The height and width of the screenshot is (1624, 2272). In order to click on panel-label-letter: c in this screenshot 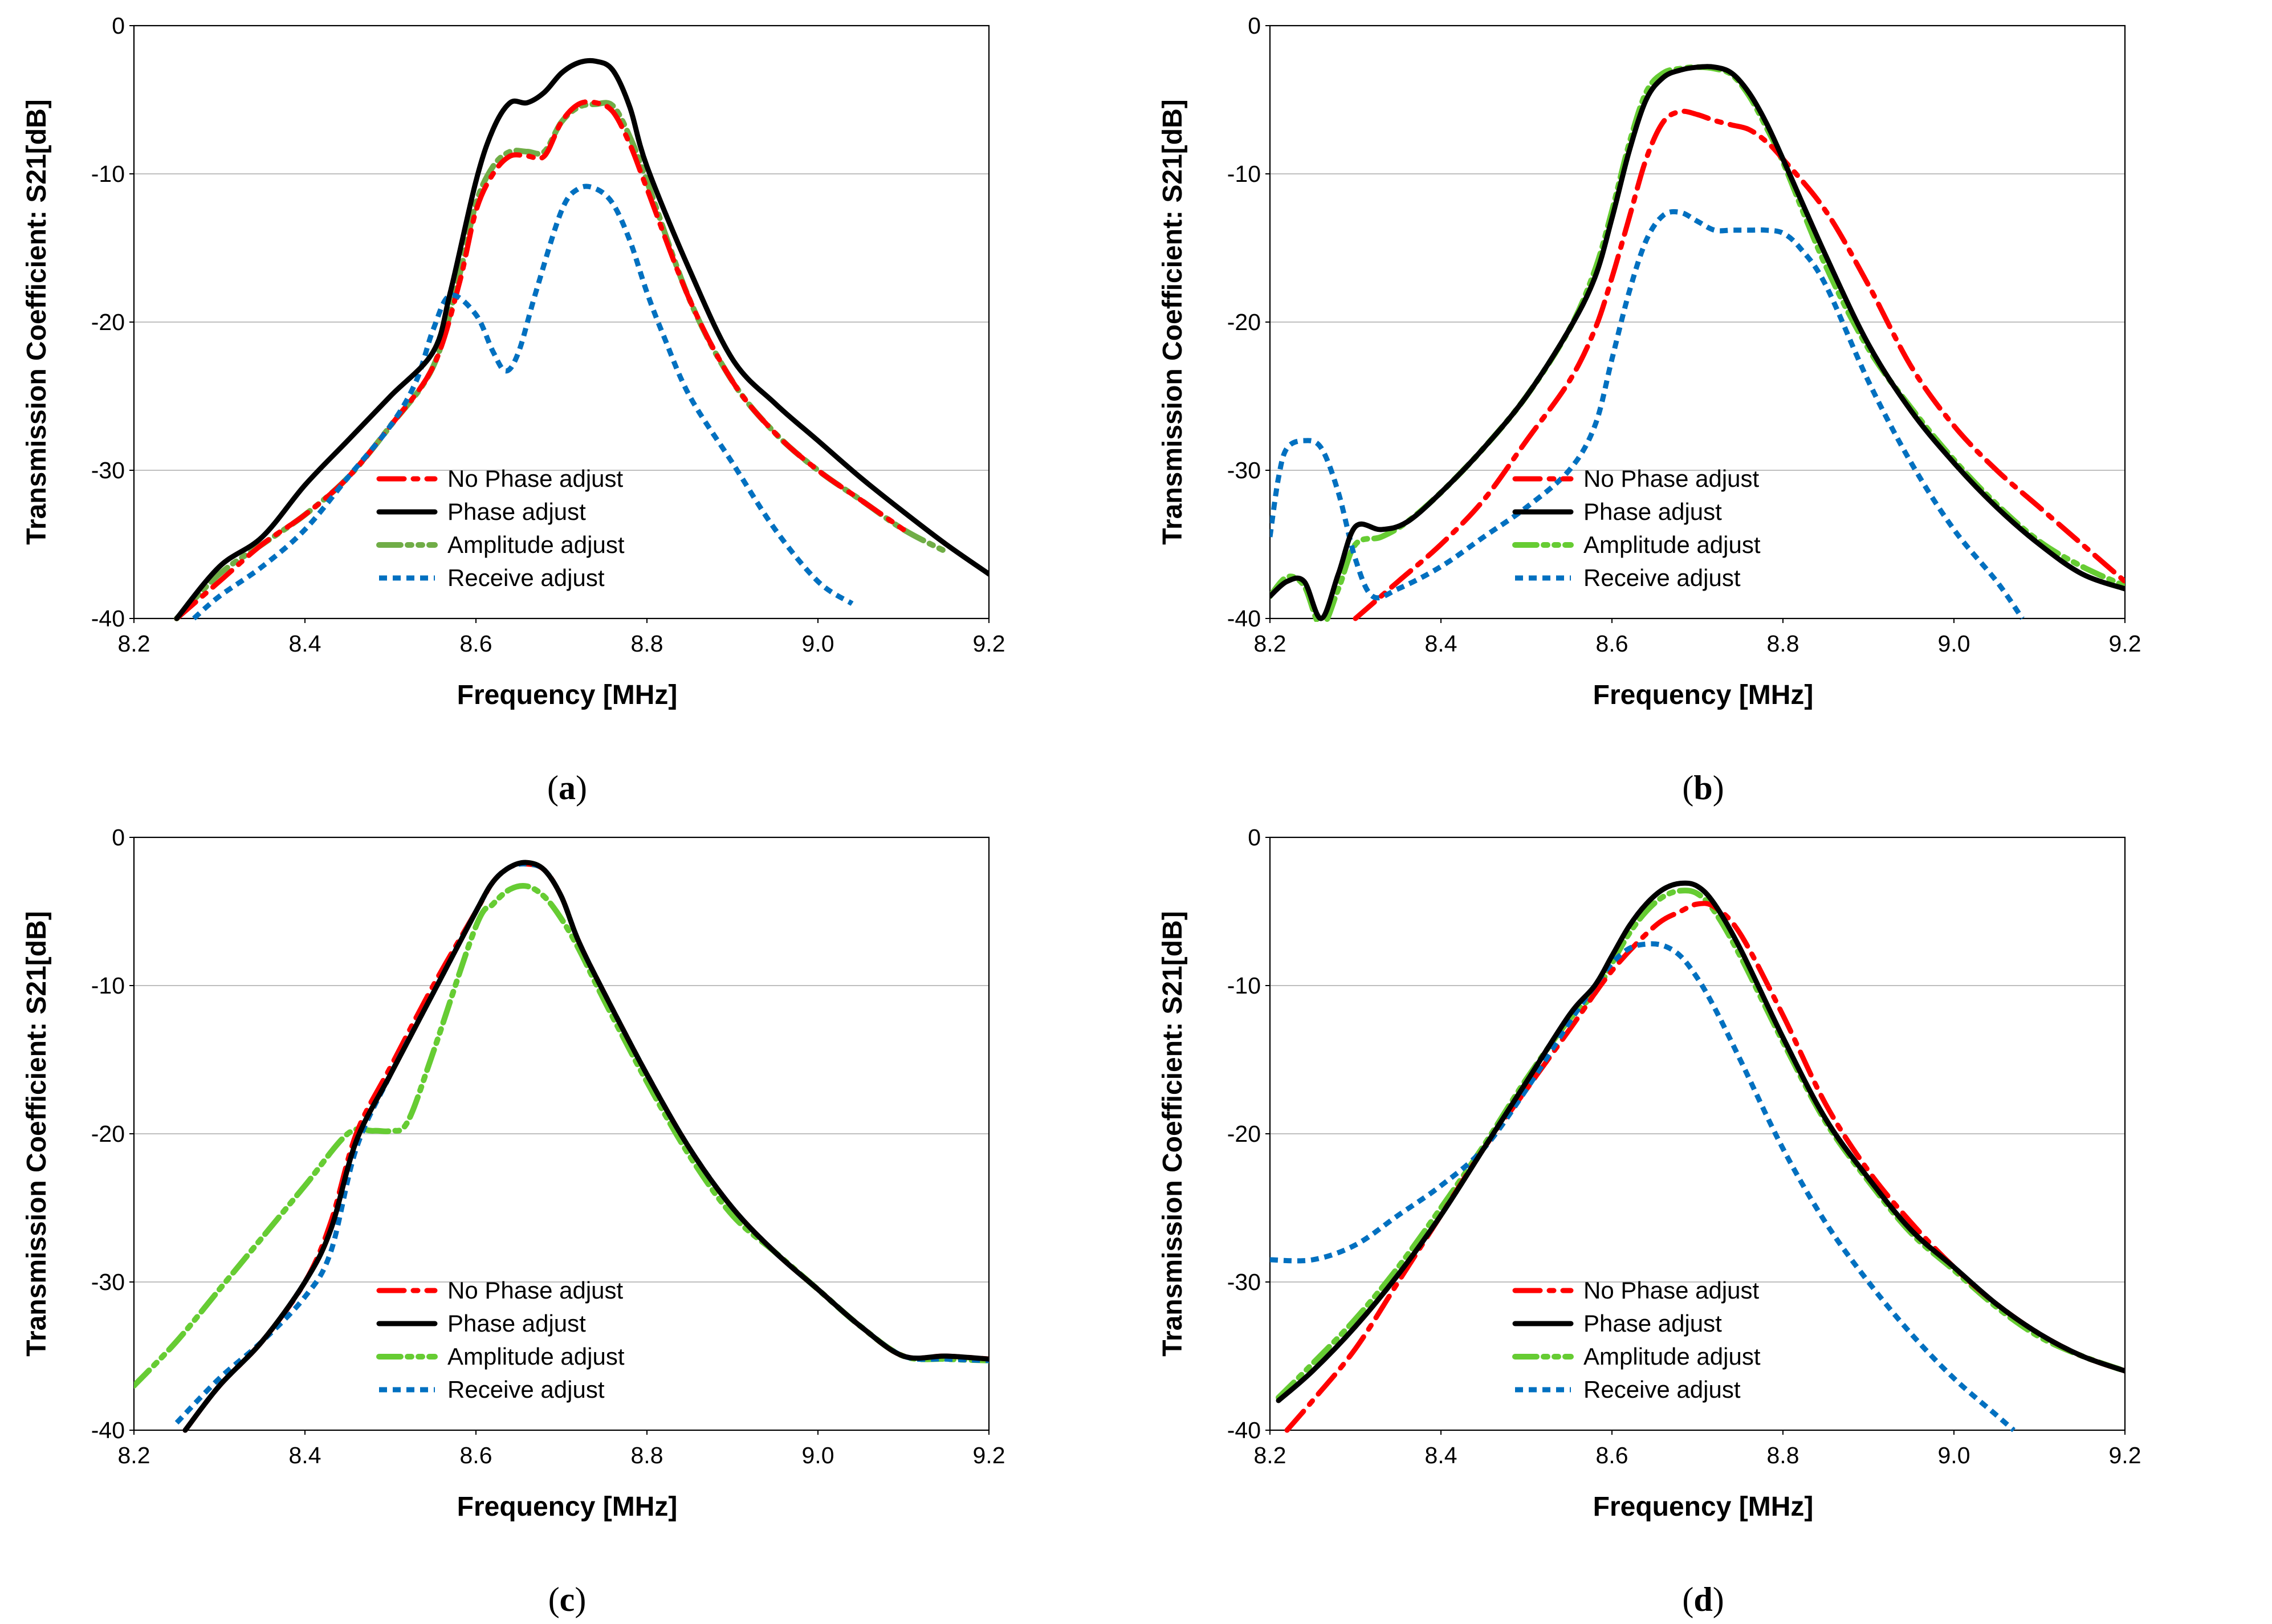, I will do `click(567, 1600)`.